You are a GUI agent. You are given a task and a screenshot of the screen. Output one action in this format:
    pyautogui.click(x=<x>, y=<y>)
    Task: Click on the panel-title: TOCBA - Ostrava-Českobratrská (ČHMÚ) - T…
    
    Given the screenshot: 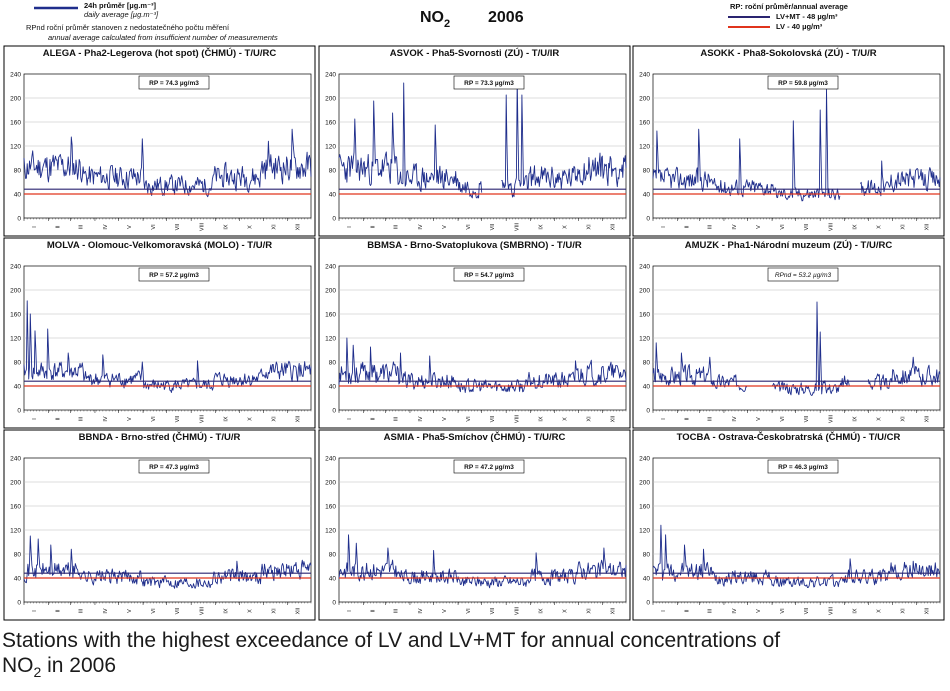 What is the action you would take?
    pyautogui.click(x=789, y=437)
    